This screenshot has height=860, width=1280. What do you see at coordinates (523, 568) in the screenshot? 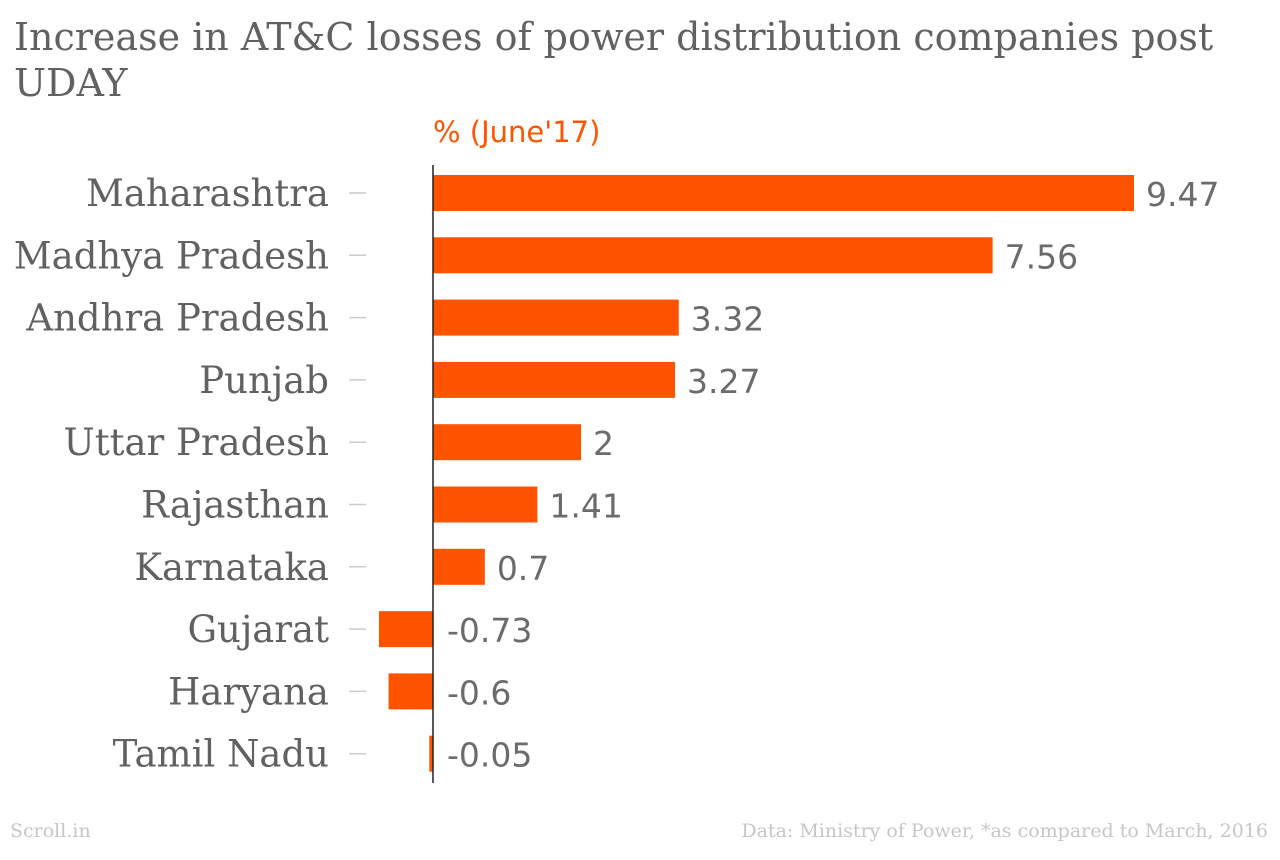
I see `value-label: 0.7` at bounding box center [523, 568].